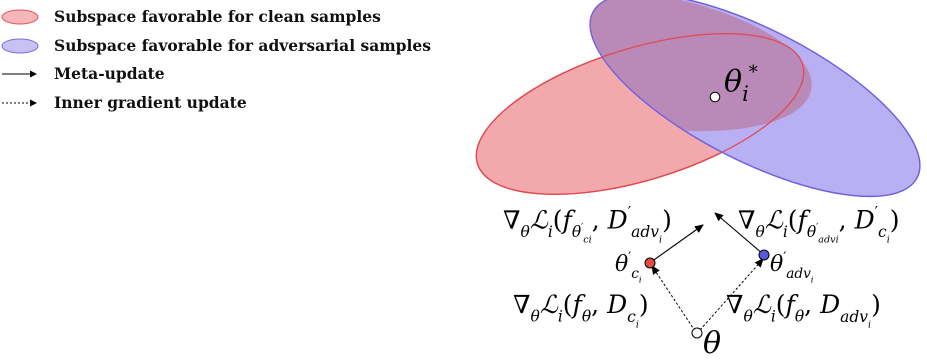 The width and height of the screenshot is (927, 362). I want to click on clean-adapted-point, so click(650, 263).